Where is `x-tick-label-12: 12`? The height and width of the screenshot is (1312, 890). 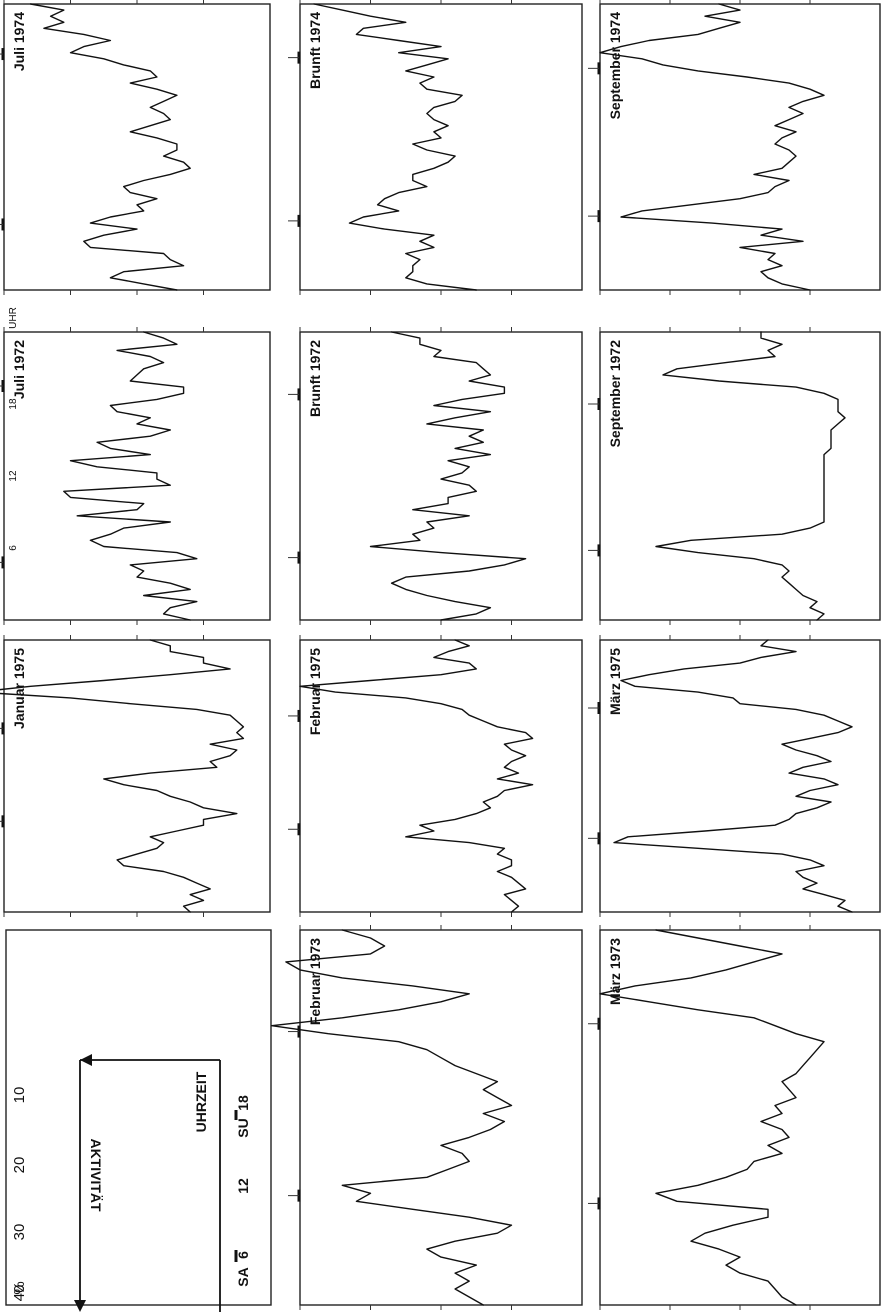
x-tick-label-12: 12 is located at coordinates (243, 1186).